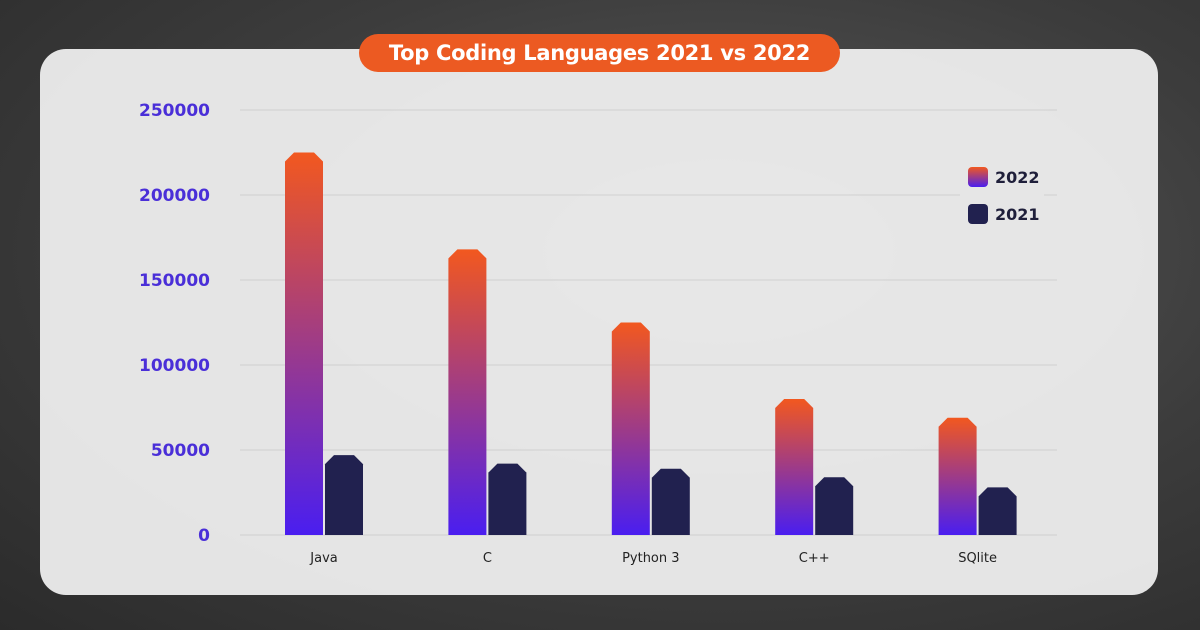 The width and height of the screenshot is (1200, 630). Describe the element at coordinates (834, 506) in the screenshot. I see `bar-2021-c-` at that location.